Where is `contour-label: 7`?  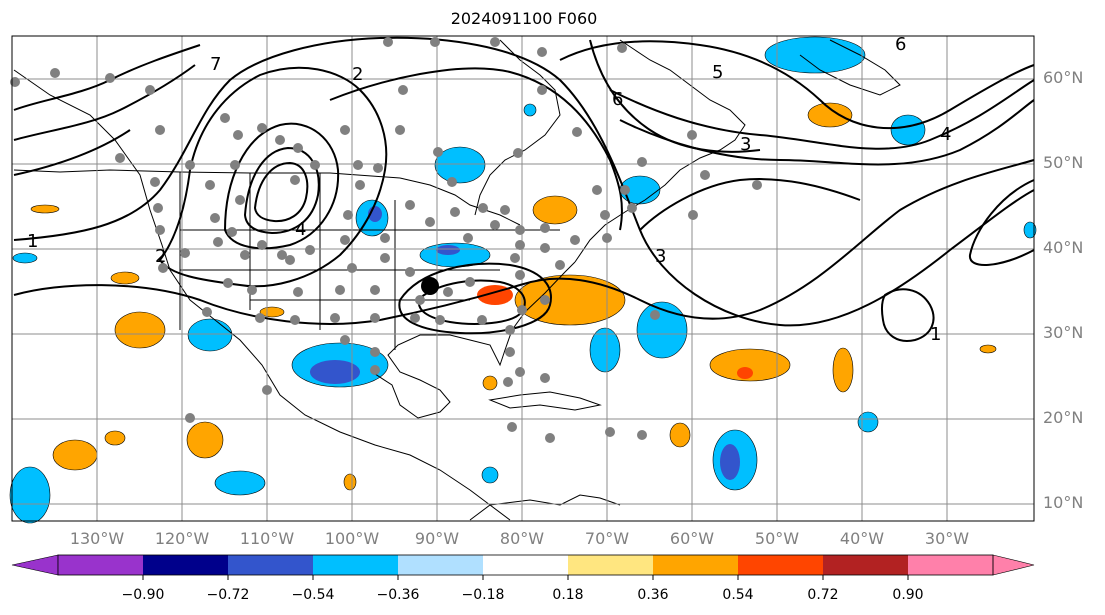 contour-label: 7 is located at coordinates (215, 64).